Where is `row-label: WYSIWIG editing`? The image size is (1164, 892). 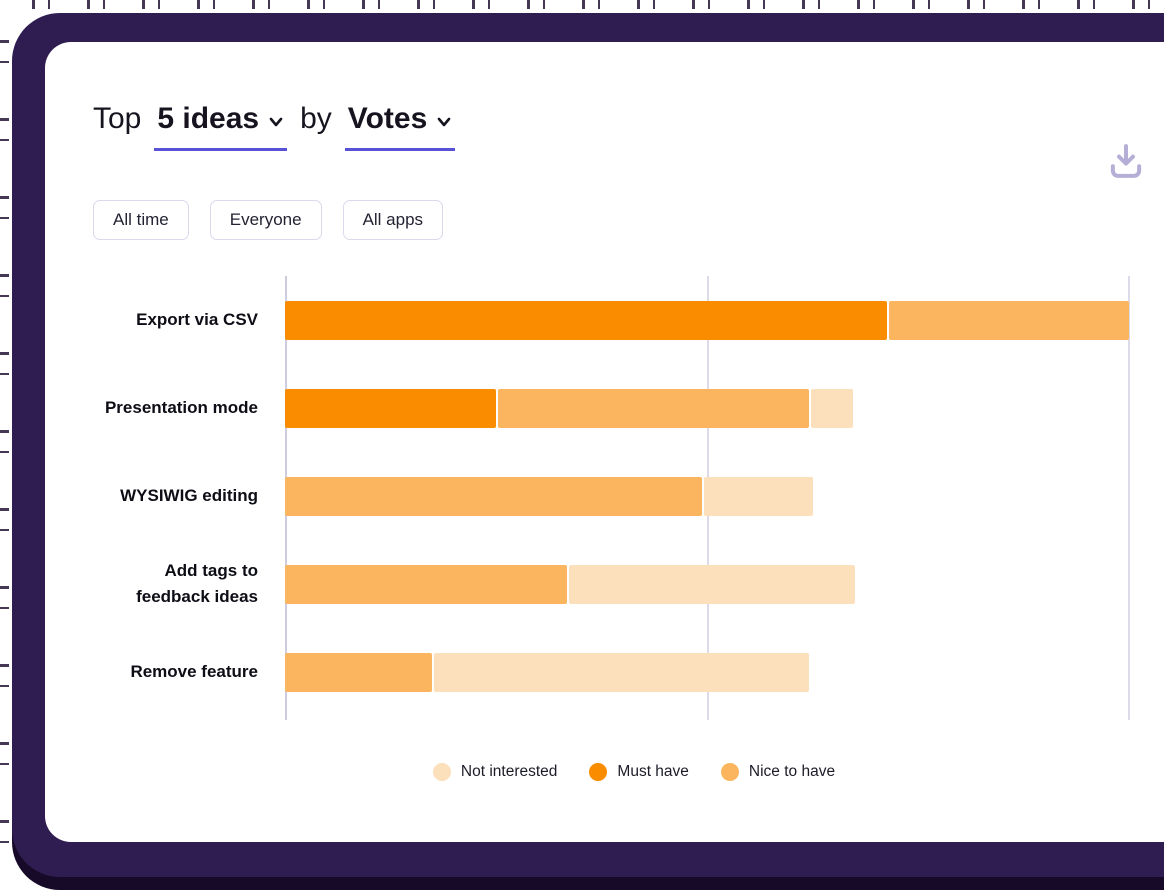 row-label: WYSIWIG editing is located at coordinates (189, 495).